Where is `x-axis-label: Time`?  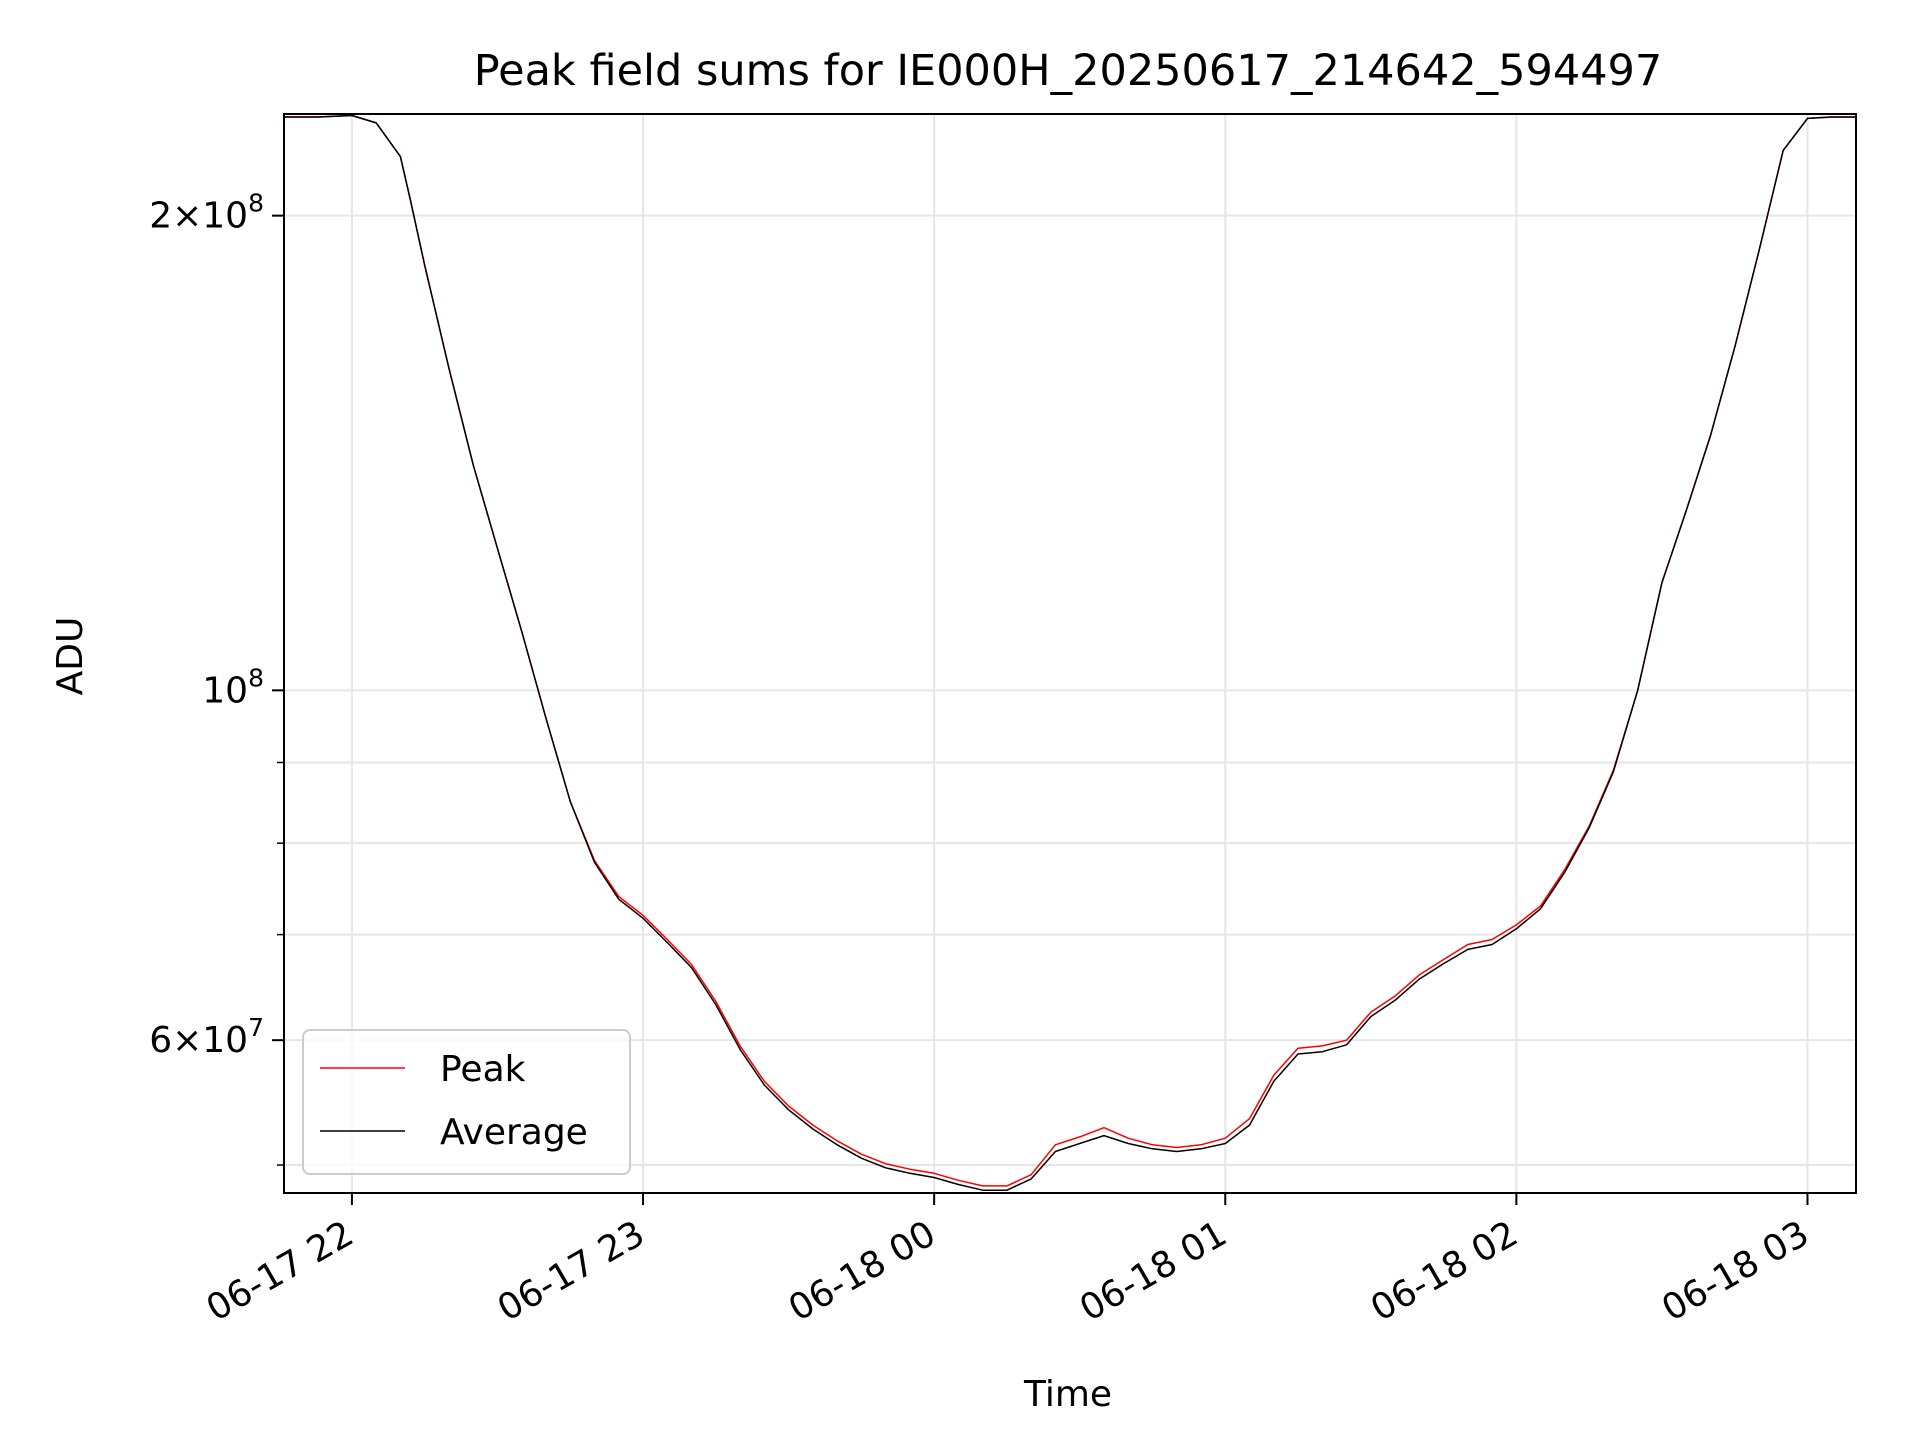 x-axis-label: Time is located at coordinates (1067, 1394).